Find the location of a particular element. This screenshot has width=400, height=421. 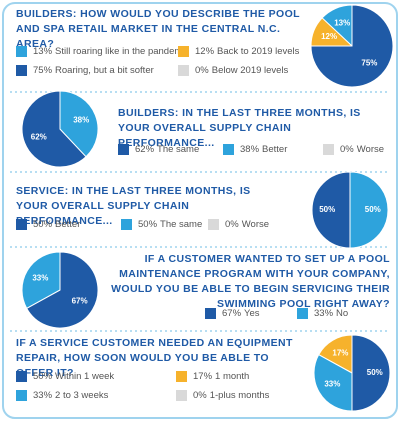

legend-item: 33% 2 to 3 weeks is located at coordinates (62, 395).